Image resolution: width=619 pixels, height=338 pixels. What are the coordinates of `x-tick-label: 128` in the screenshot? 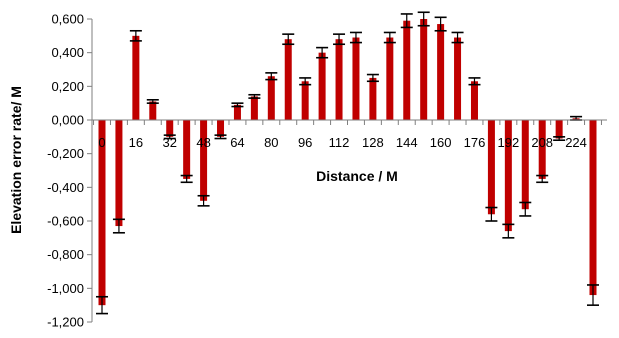 It's located at (373, 142).